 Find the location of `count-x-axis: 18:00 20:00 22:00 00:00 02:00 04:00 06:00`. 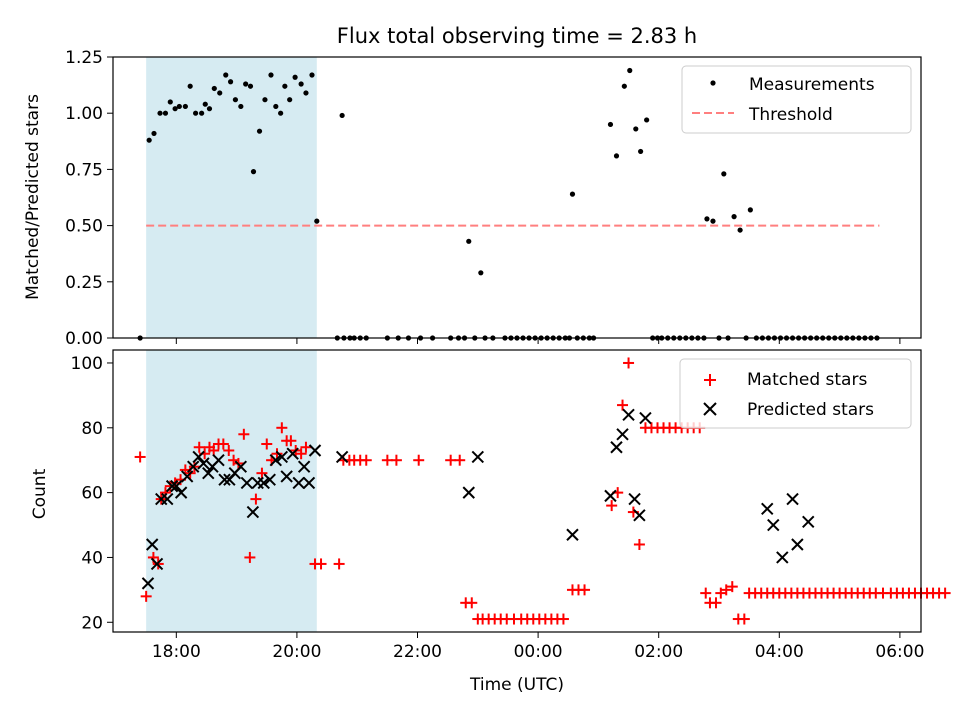

count-x-axis: 18:00 20:00 22:00 00:00 02:00 04:00 06:00 is located at coordinates (538, 647).